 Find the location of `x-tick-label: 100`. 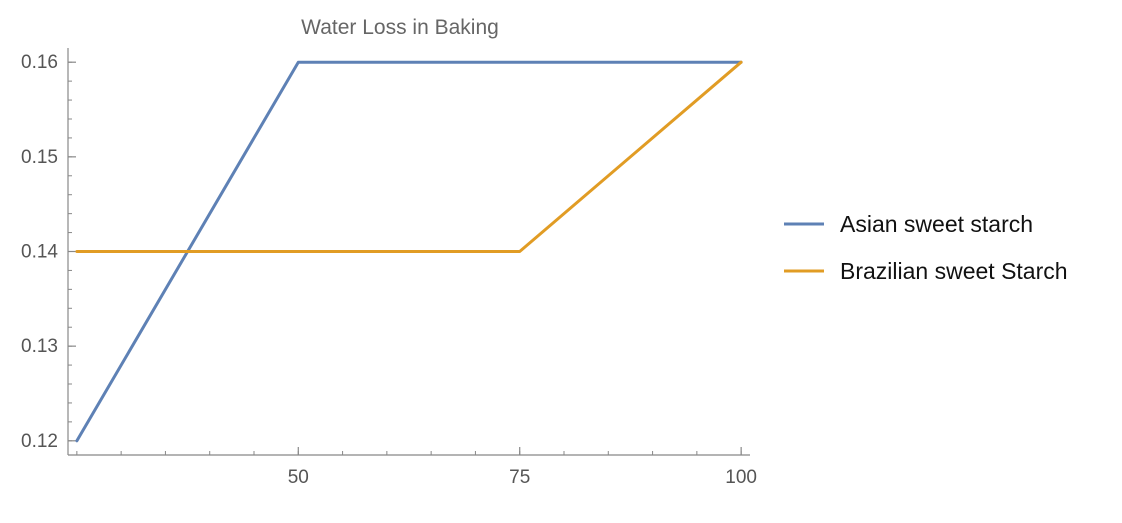

x-tick-label: 100 is located at coordinates (741, 477).